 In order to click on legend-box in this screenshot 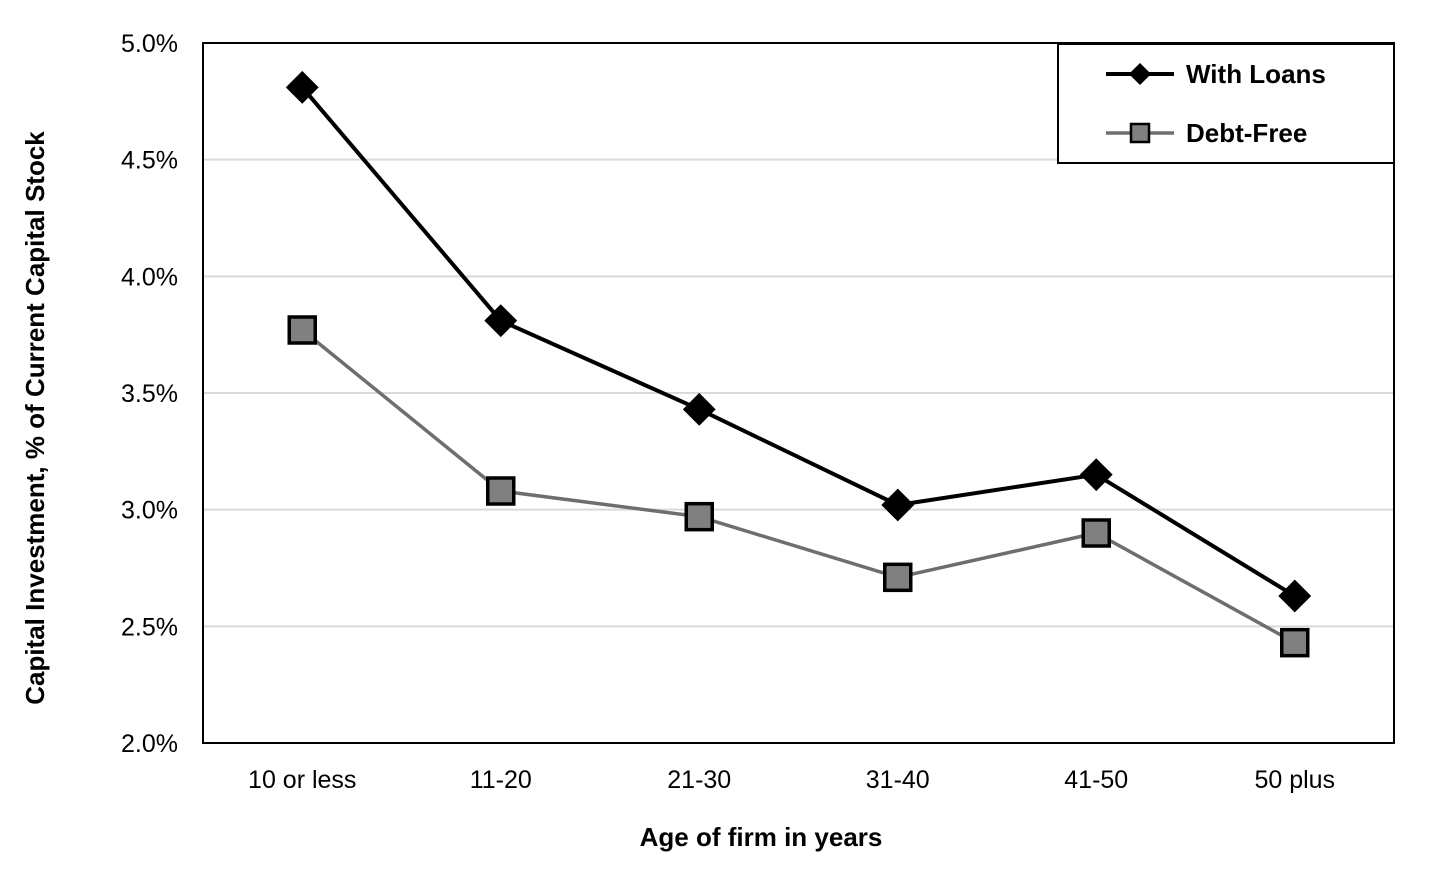, I will do `click(1226, 103)`.